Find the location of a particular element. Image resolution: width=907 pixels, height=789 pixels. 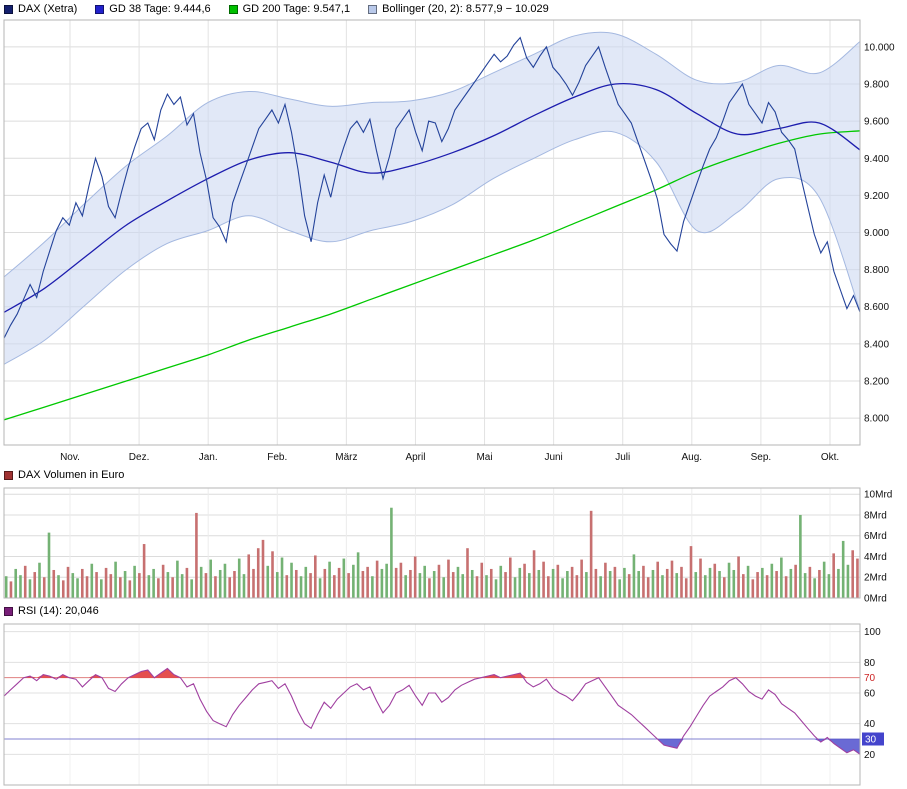

svg-text: 9.600 is located at coordinates (876, 122).